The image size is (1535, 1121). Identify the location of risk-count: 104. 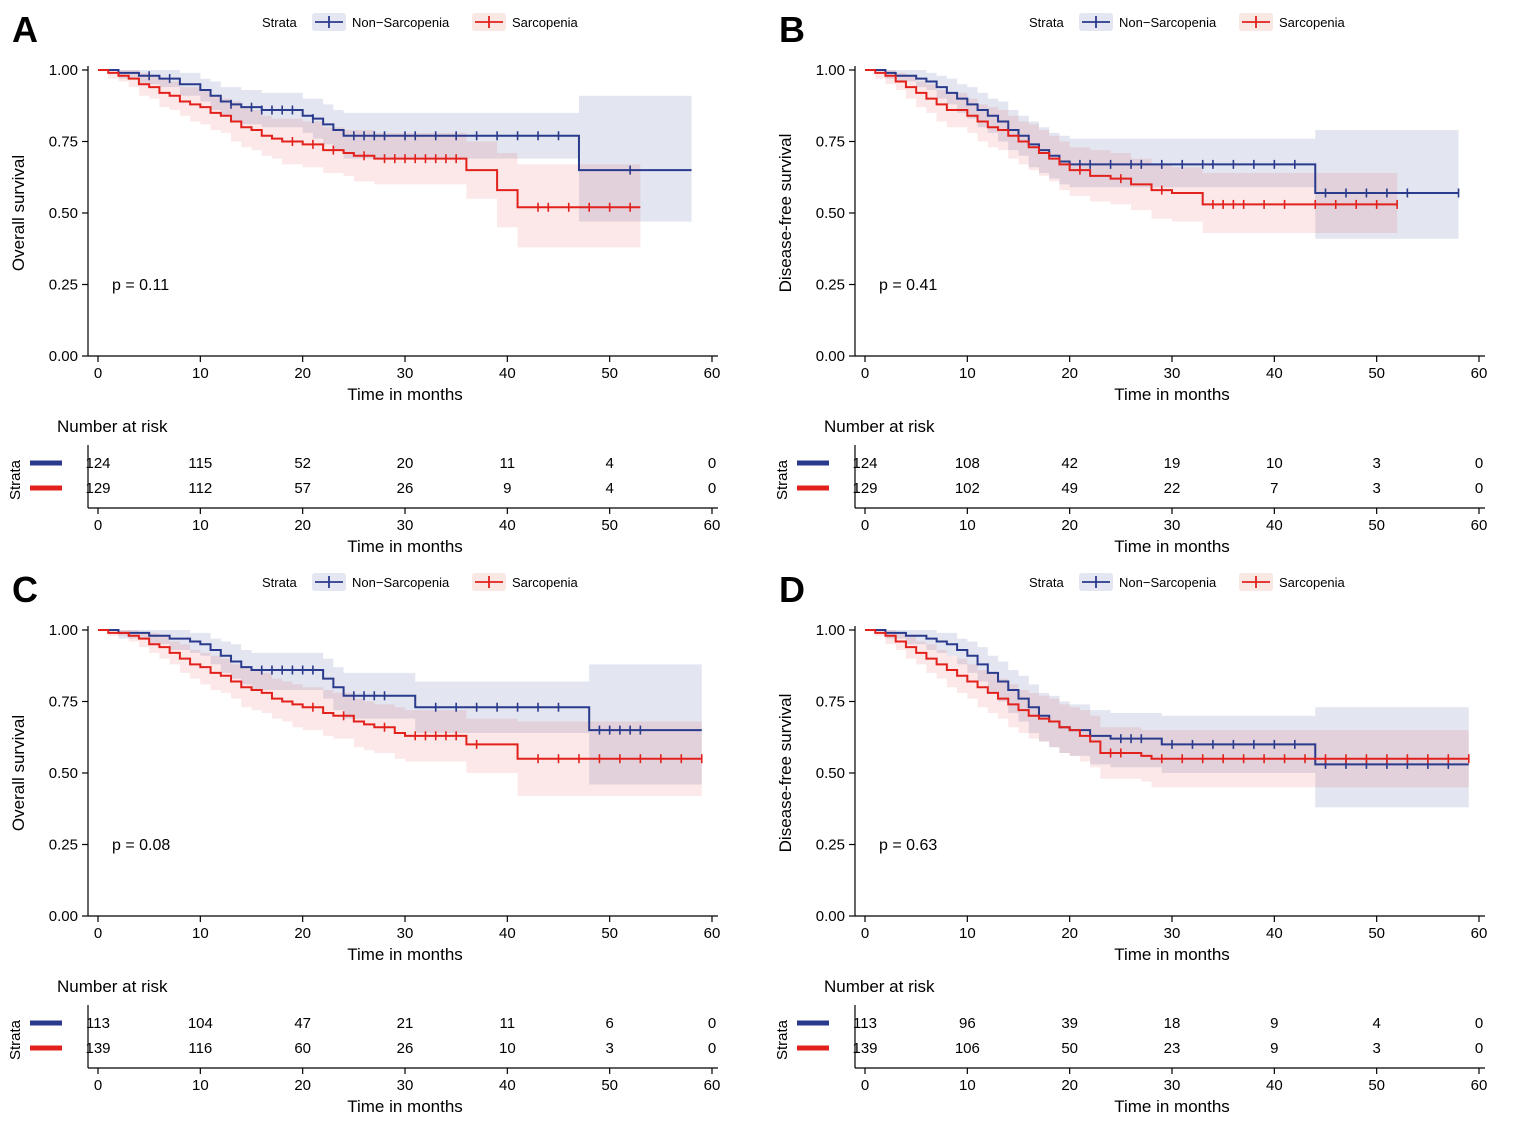
(200, 1023).